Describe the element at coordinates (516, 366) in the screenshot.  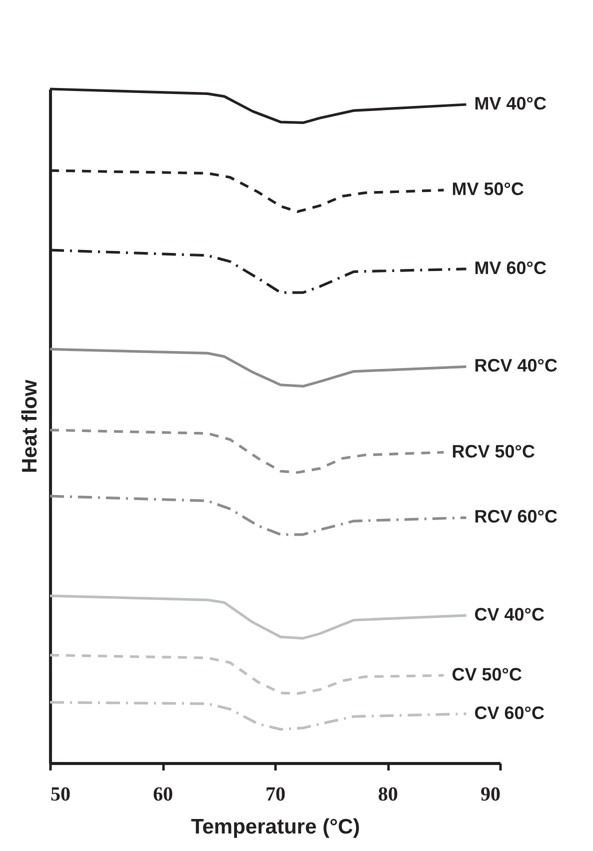
I see `series-label: RCV 40°C` at that location.